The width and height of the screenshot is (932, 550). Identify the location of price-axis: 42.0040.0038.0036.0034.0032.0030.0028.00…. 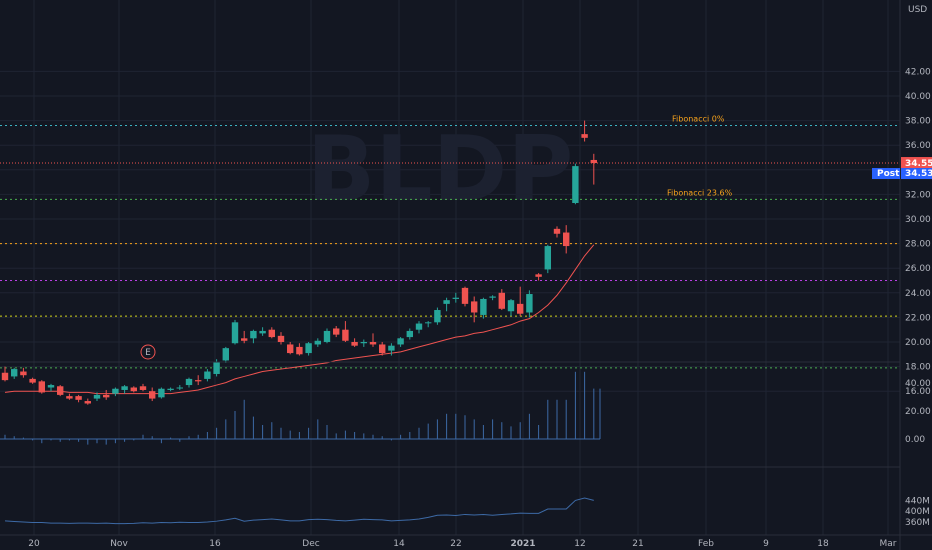
(918, 232).